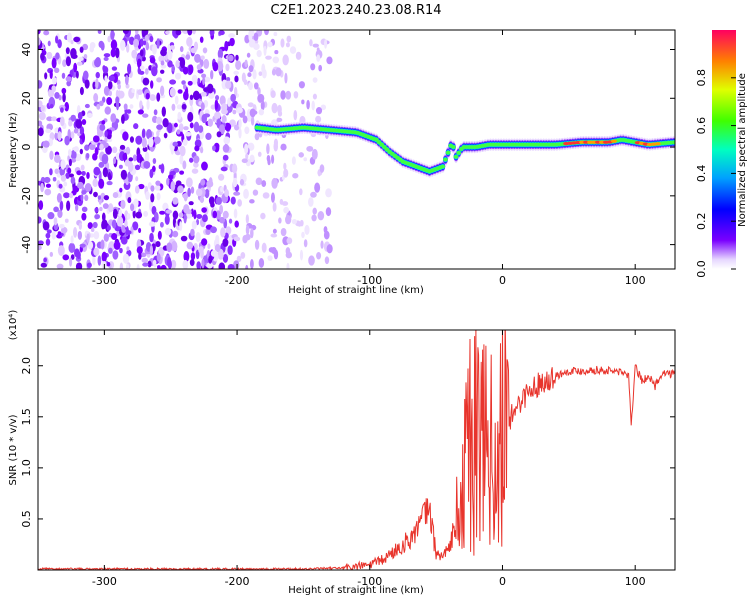 This screenshot has height=600, width=750. I want to click on ridge-peak-mark, so click(657, 144).